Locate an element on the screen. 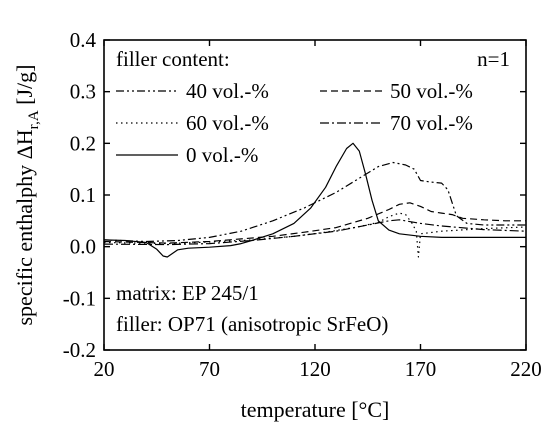 The image size is (550, 439). x-tick-label-2: 120 is located at coordinates (315, 369).